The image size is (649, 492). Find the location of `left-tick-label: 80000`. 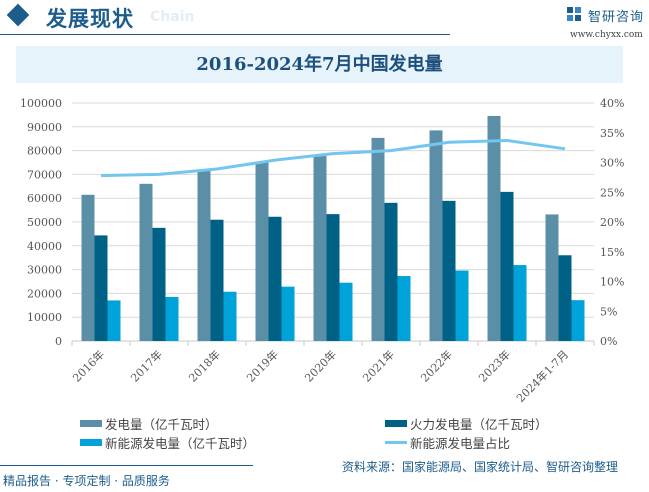

left-tick-label: 80000 is located at coordinates (44, 151).